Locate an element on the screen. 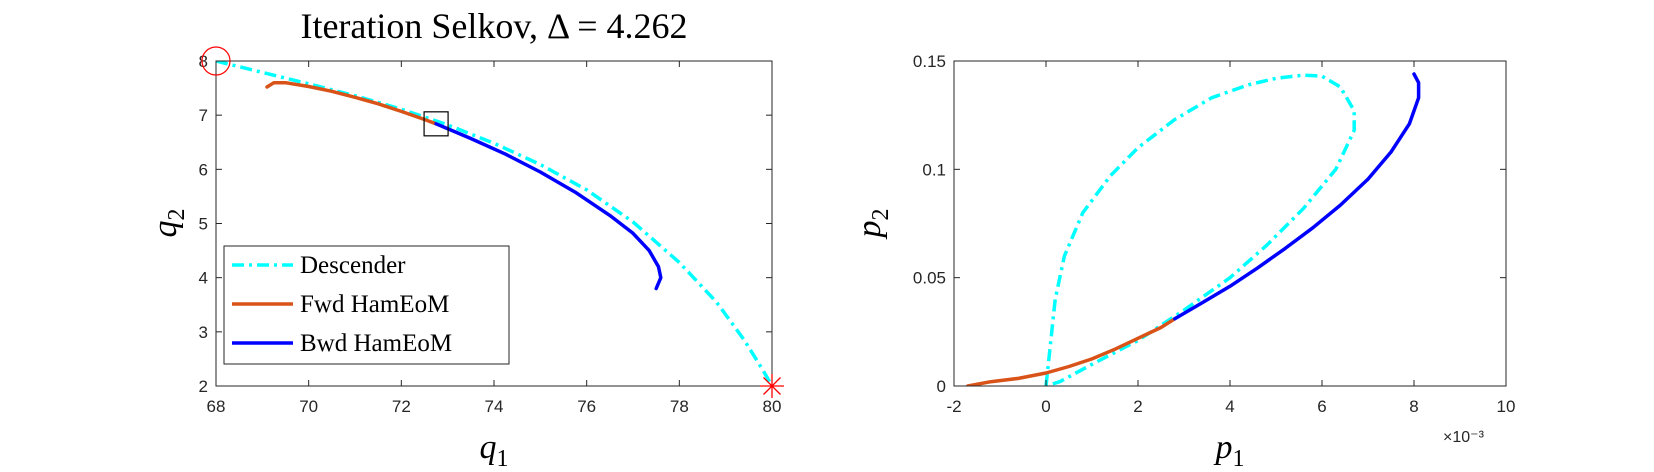 The image size is (1654, 472). left-x-tick-label: 76 is located at coordinates (586, 406).